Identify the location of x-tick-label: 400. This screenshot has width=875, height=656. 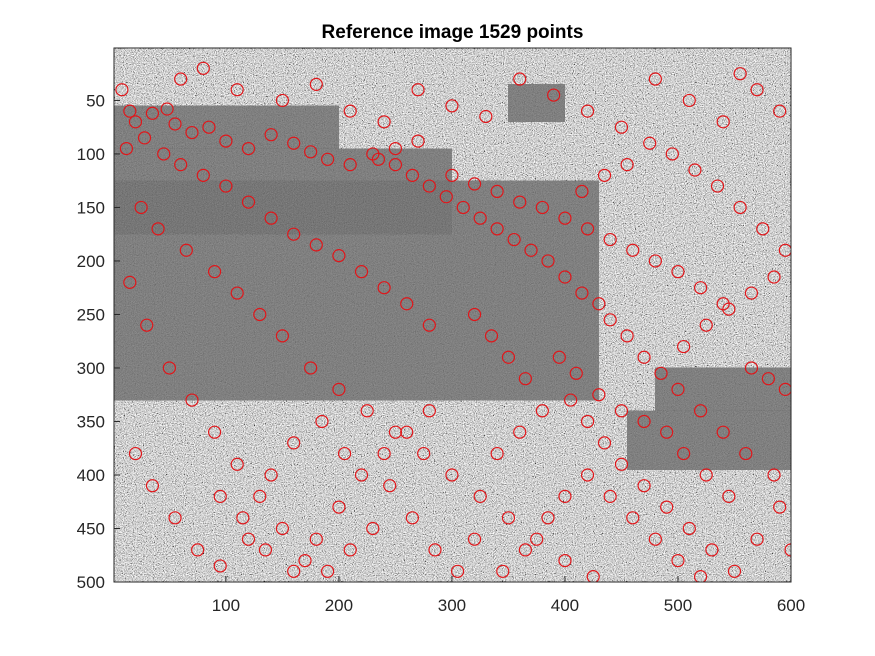
(565, 605).